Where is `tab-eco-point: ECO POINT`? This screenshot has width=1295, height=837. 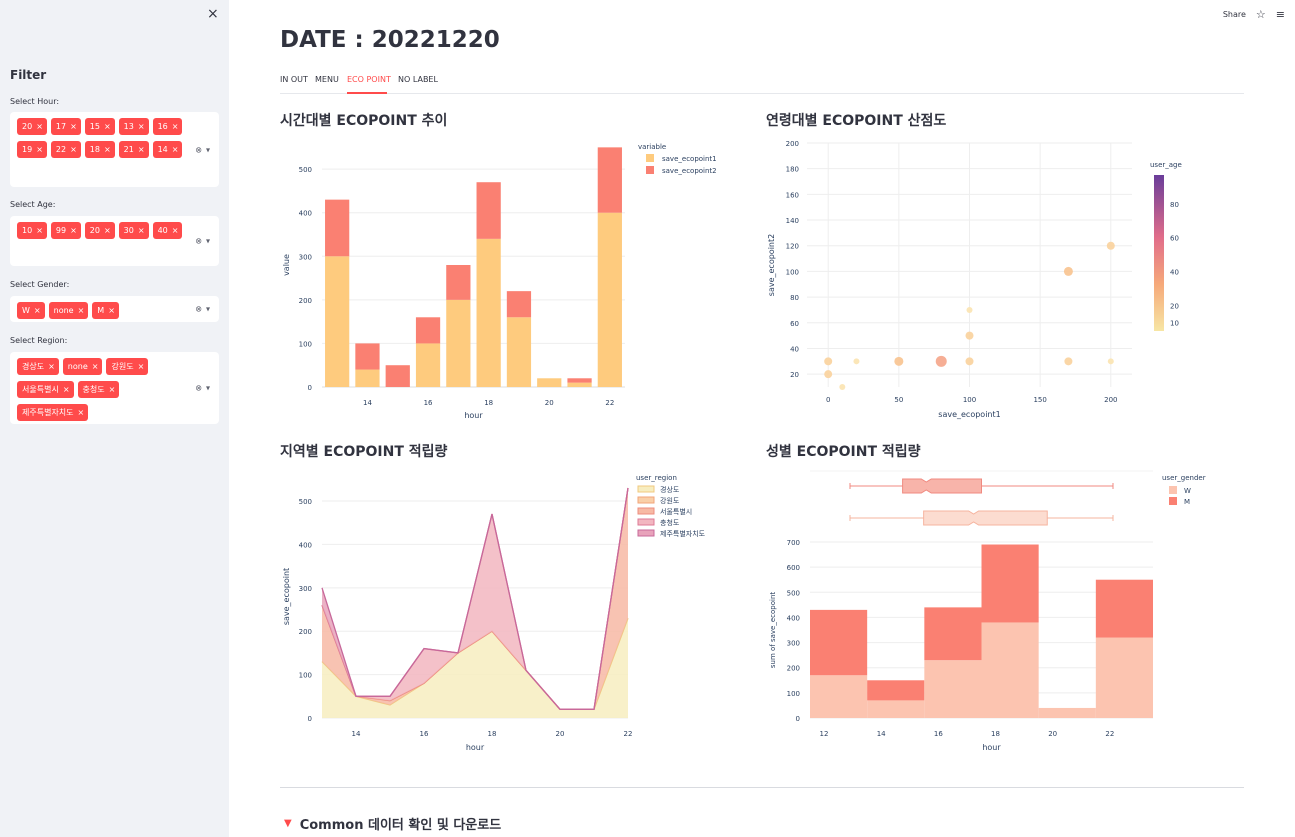
tab-eco-point: ECO POINT is located at coordinates (369, 79).